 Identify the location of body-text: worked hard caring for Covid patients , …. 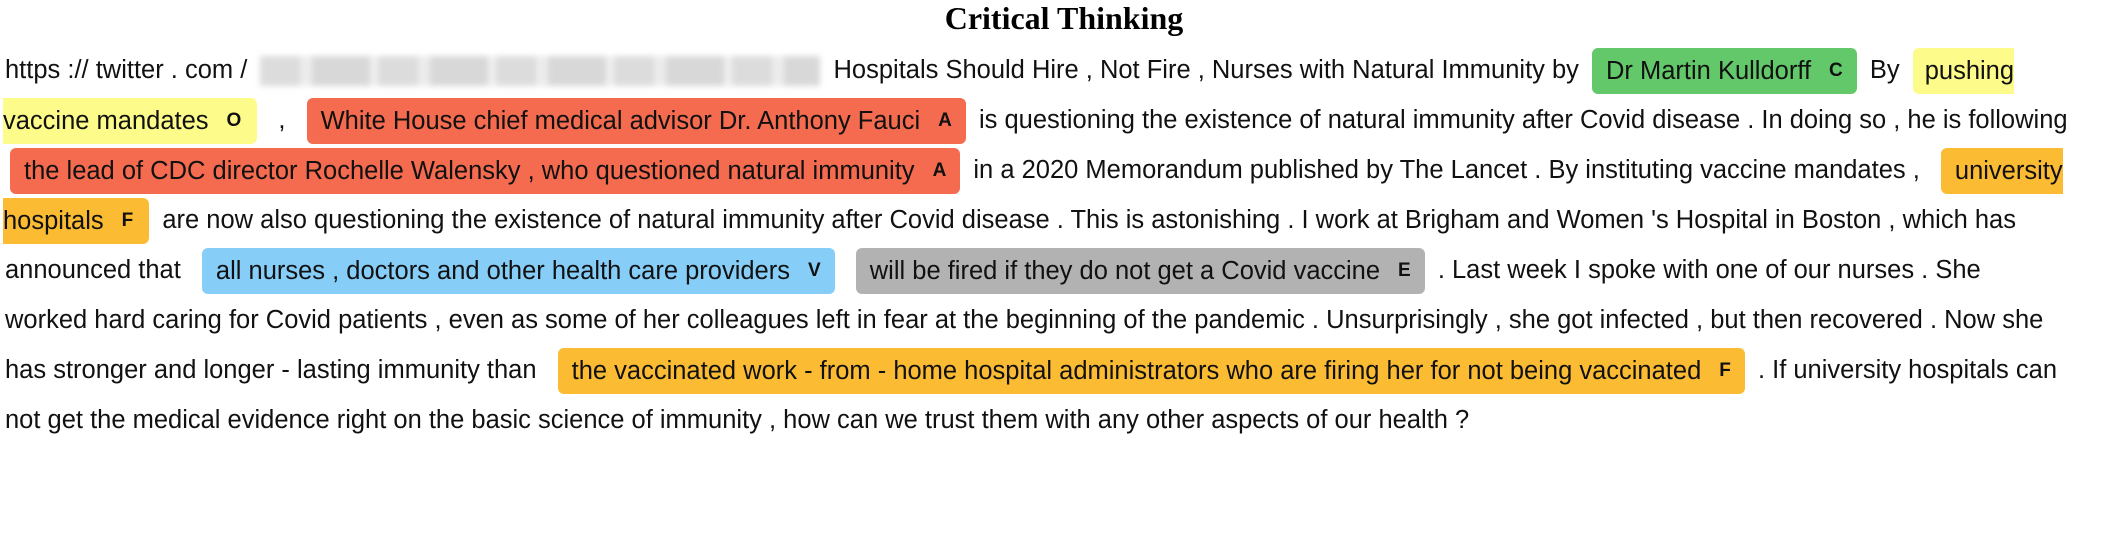
(1024, 320).